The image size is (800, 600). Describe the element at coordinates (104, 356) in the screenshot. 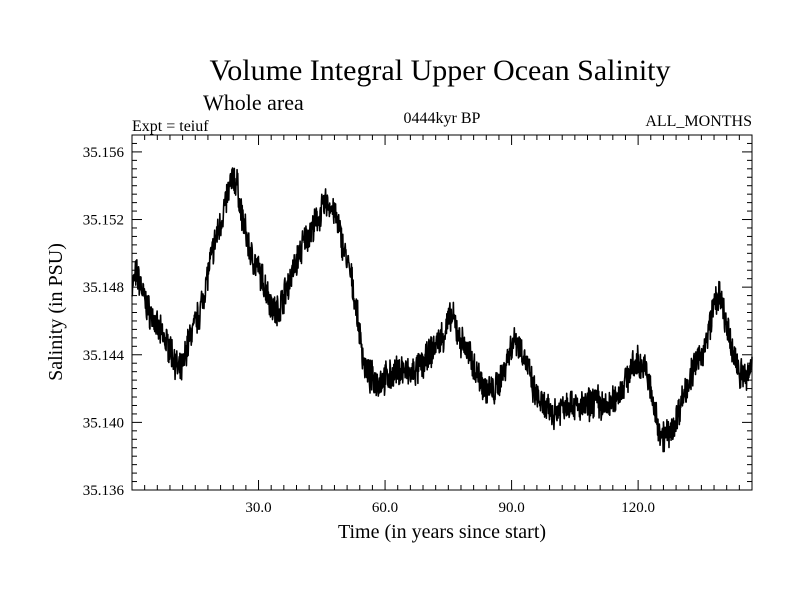

I see `y-tick-label: 35.144` at that location.